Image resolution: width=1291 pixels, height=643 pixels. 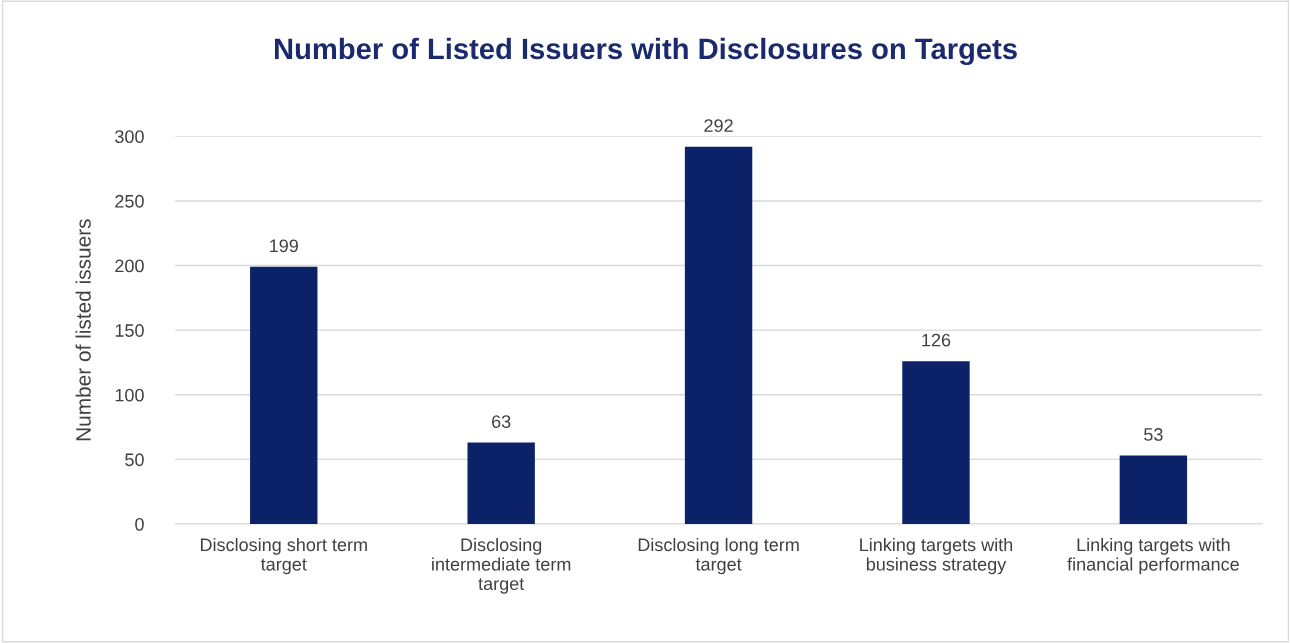 I want to click on x-tick-label: Linking targets with financial performance, so click(x=1153, y=556).